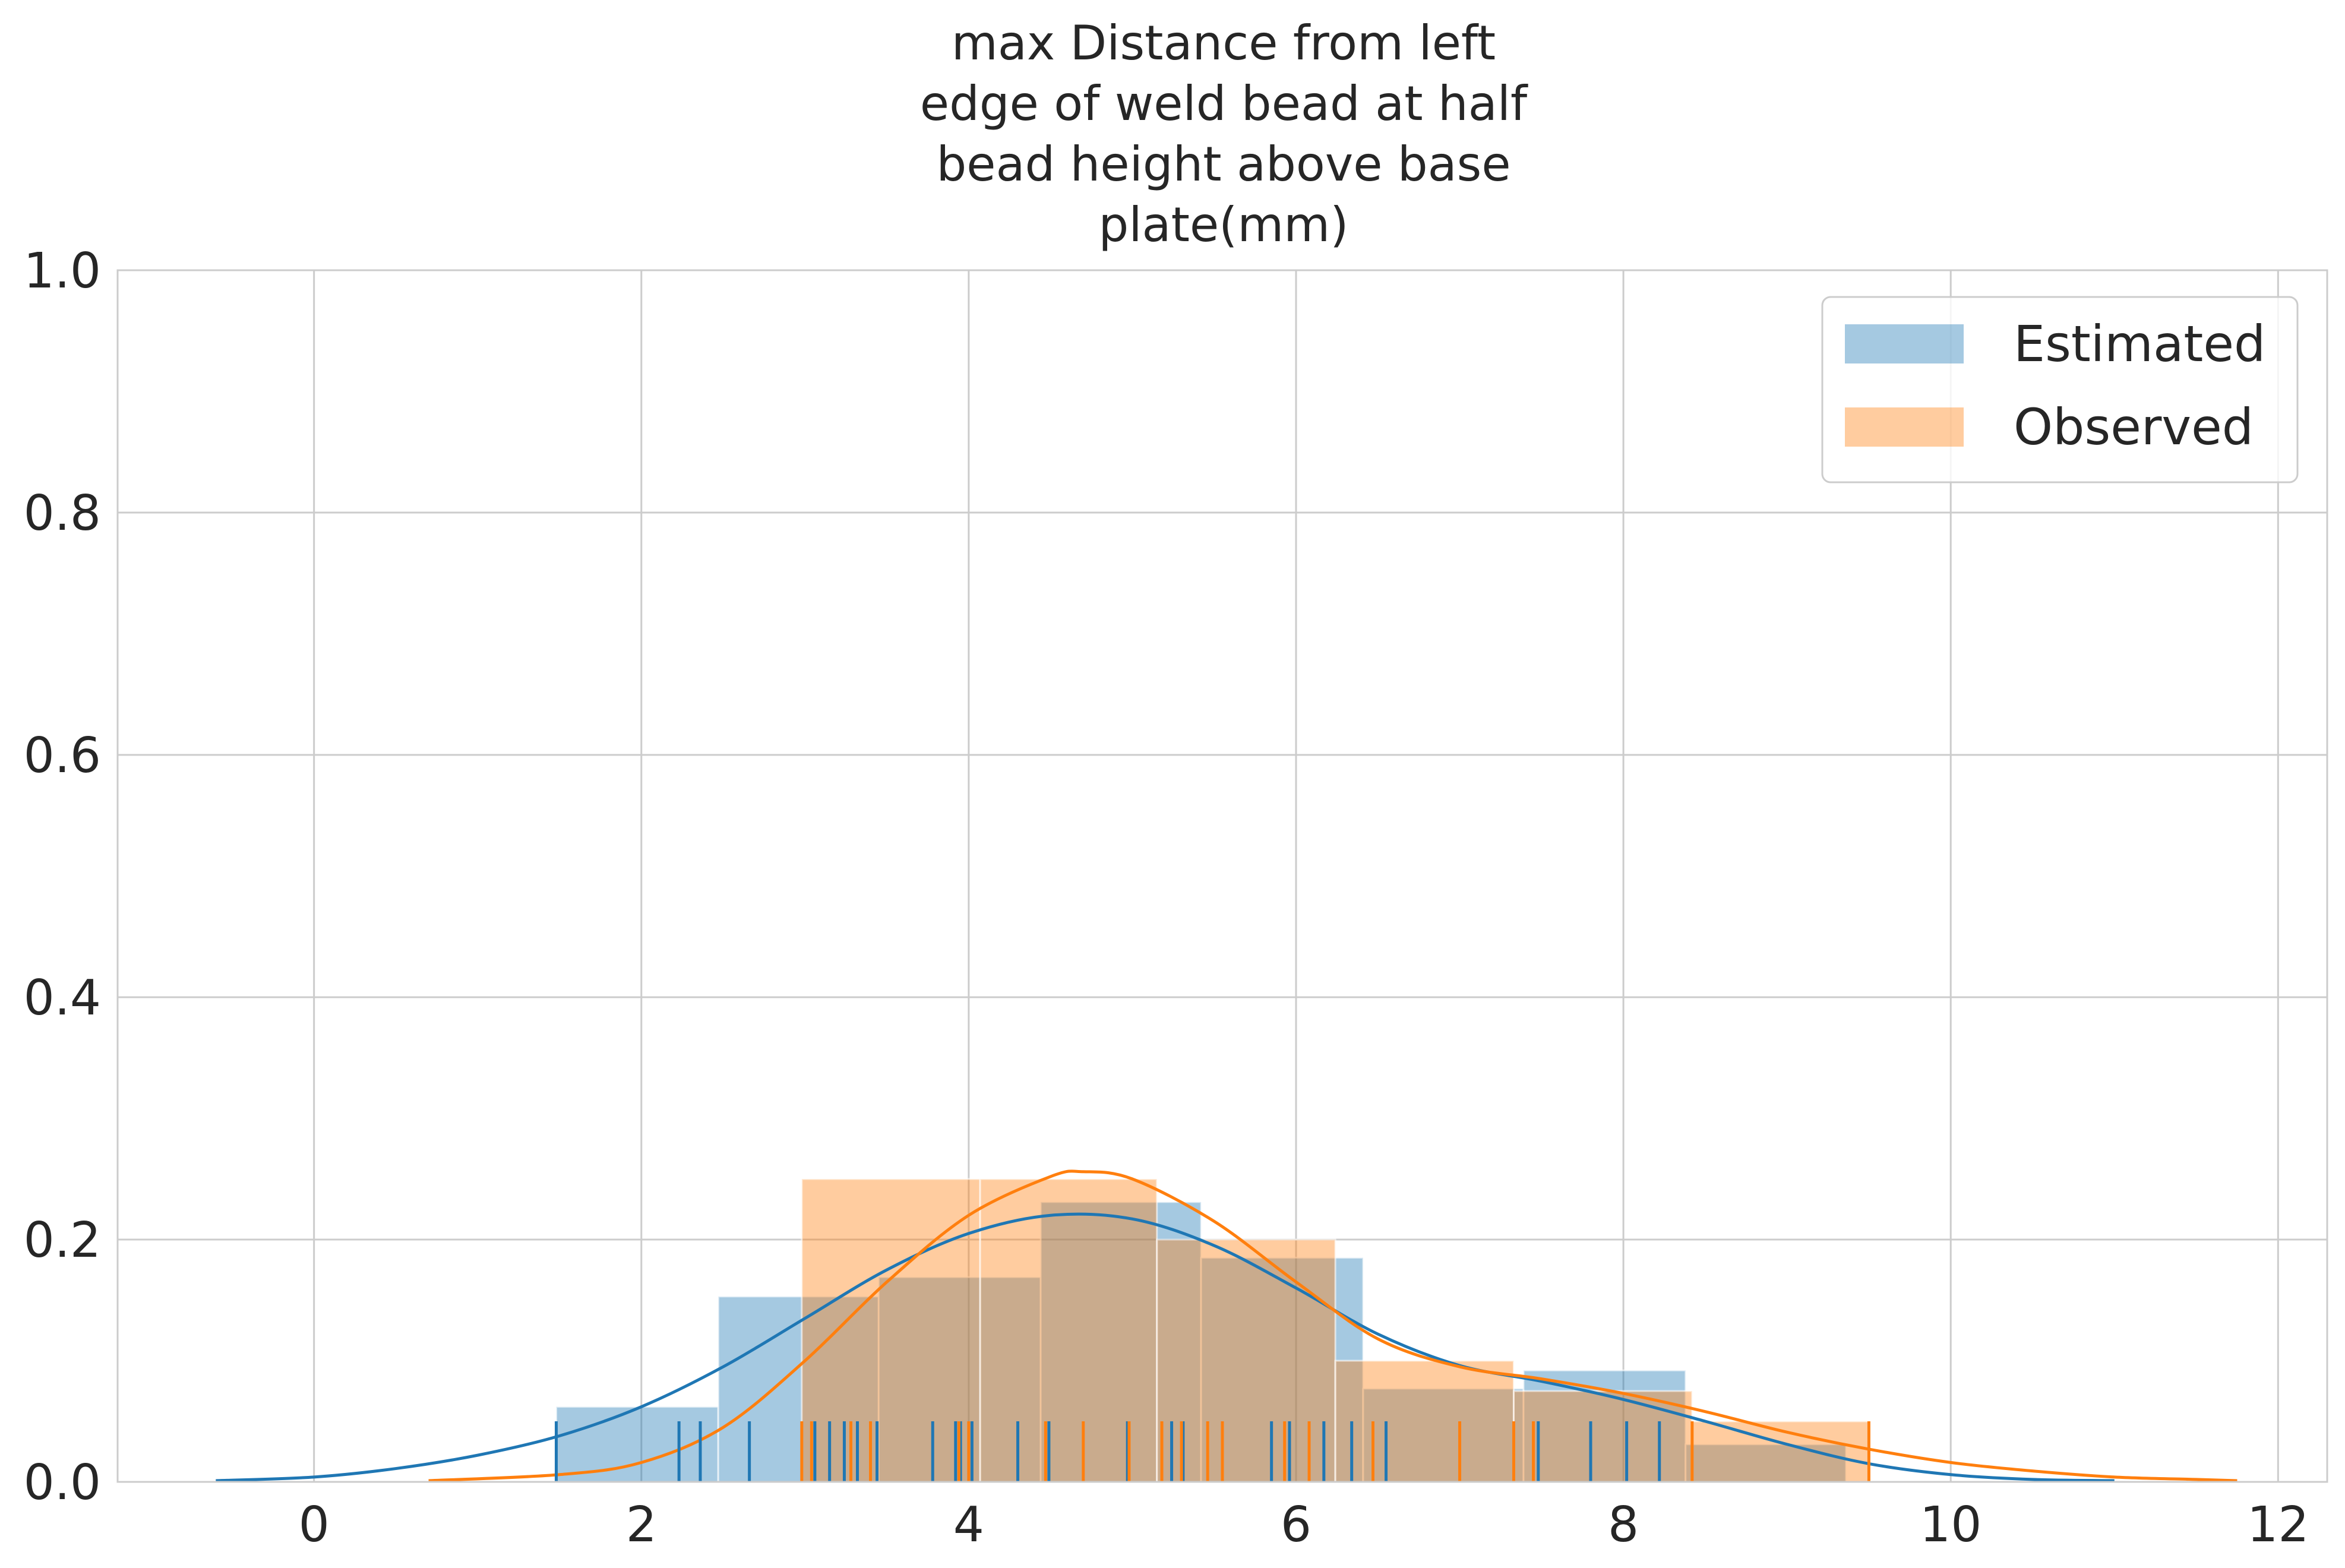 The height and width of the screenshot is (1568, 2345). I want to click on legend-label-estimated: Estimated, so click(2139, 344).